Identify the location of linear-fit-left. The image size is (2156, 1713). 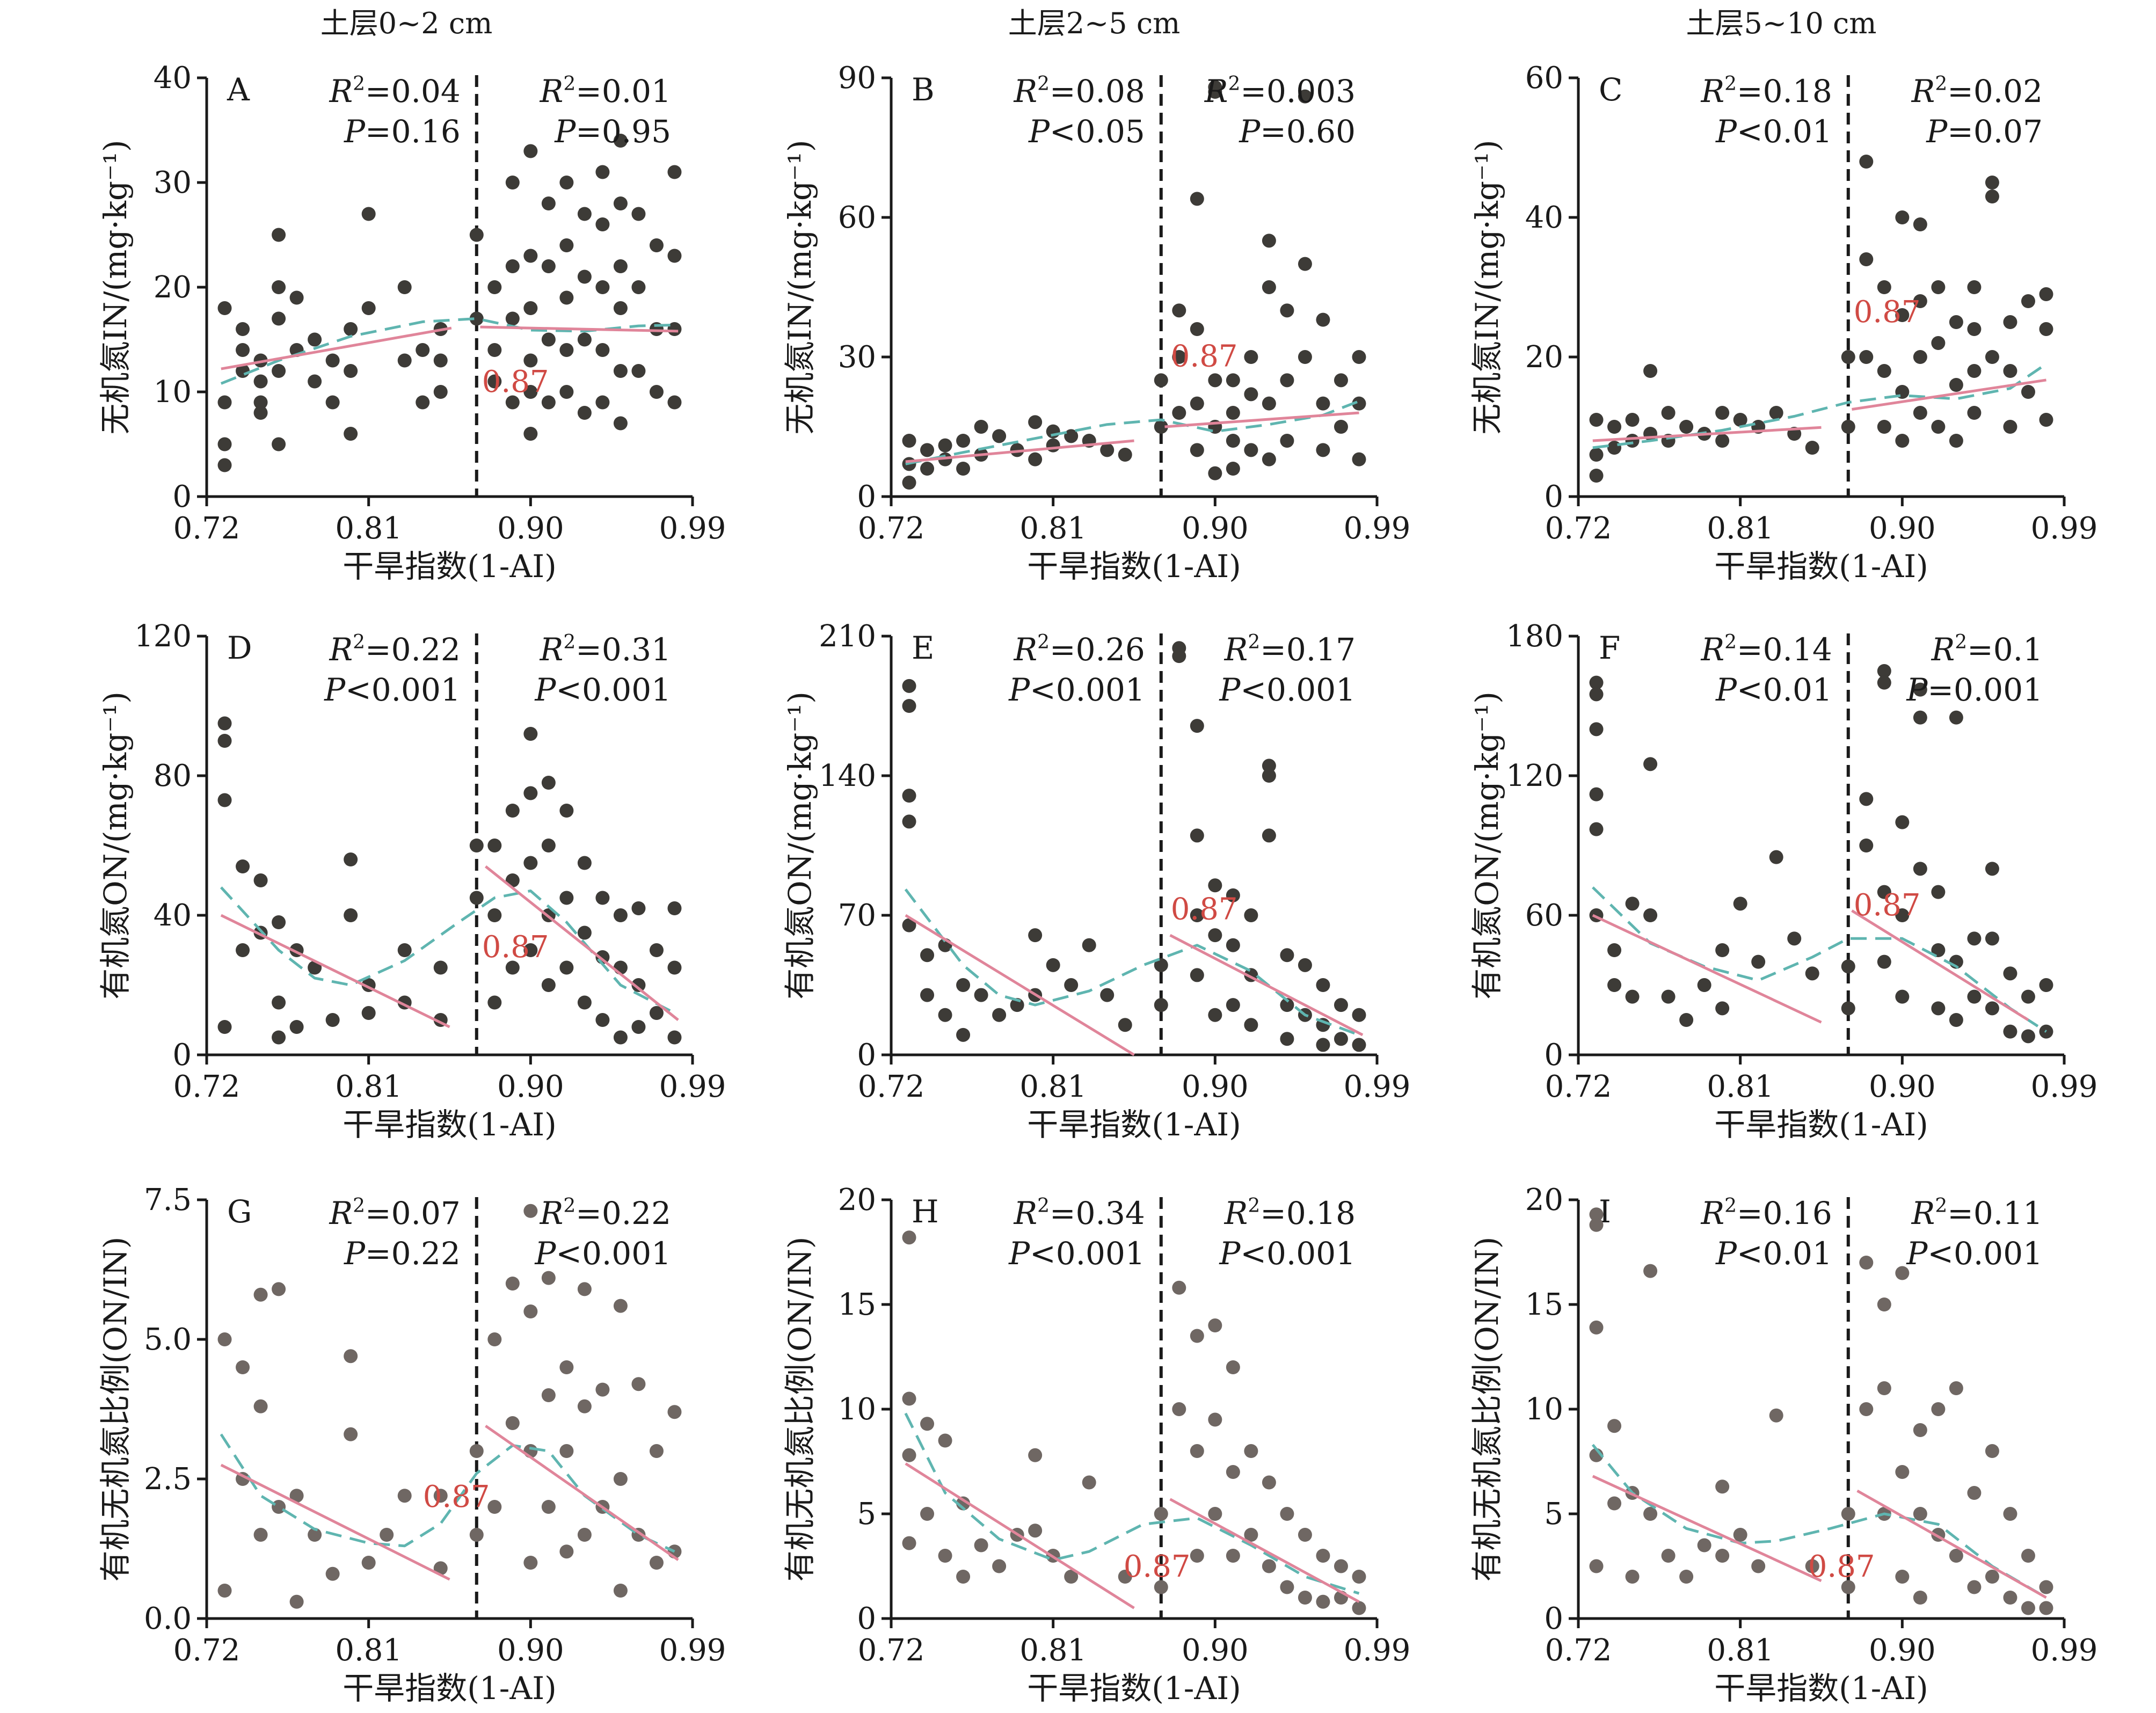
(1020, 985).